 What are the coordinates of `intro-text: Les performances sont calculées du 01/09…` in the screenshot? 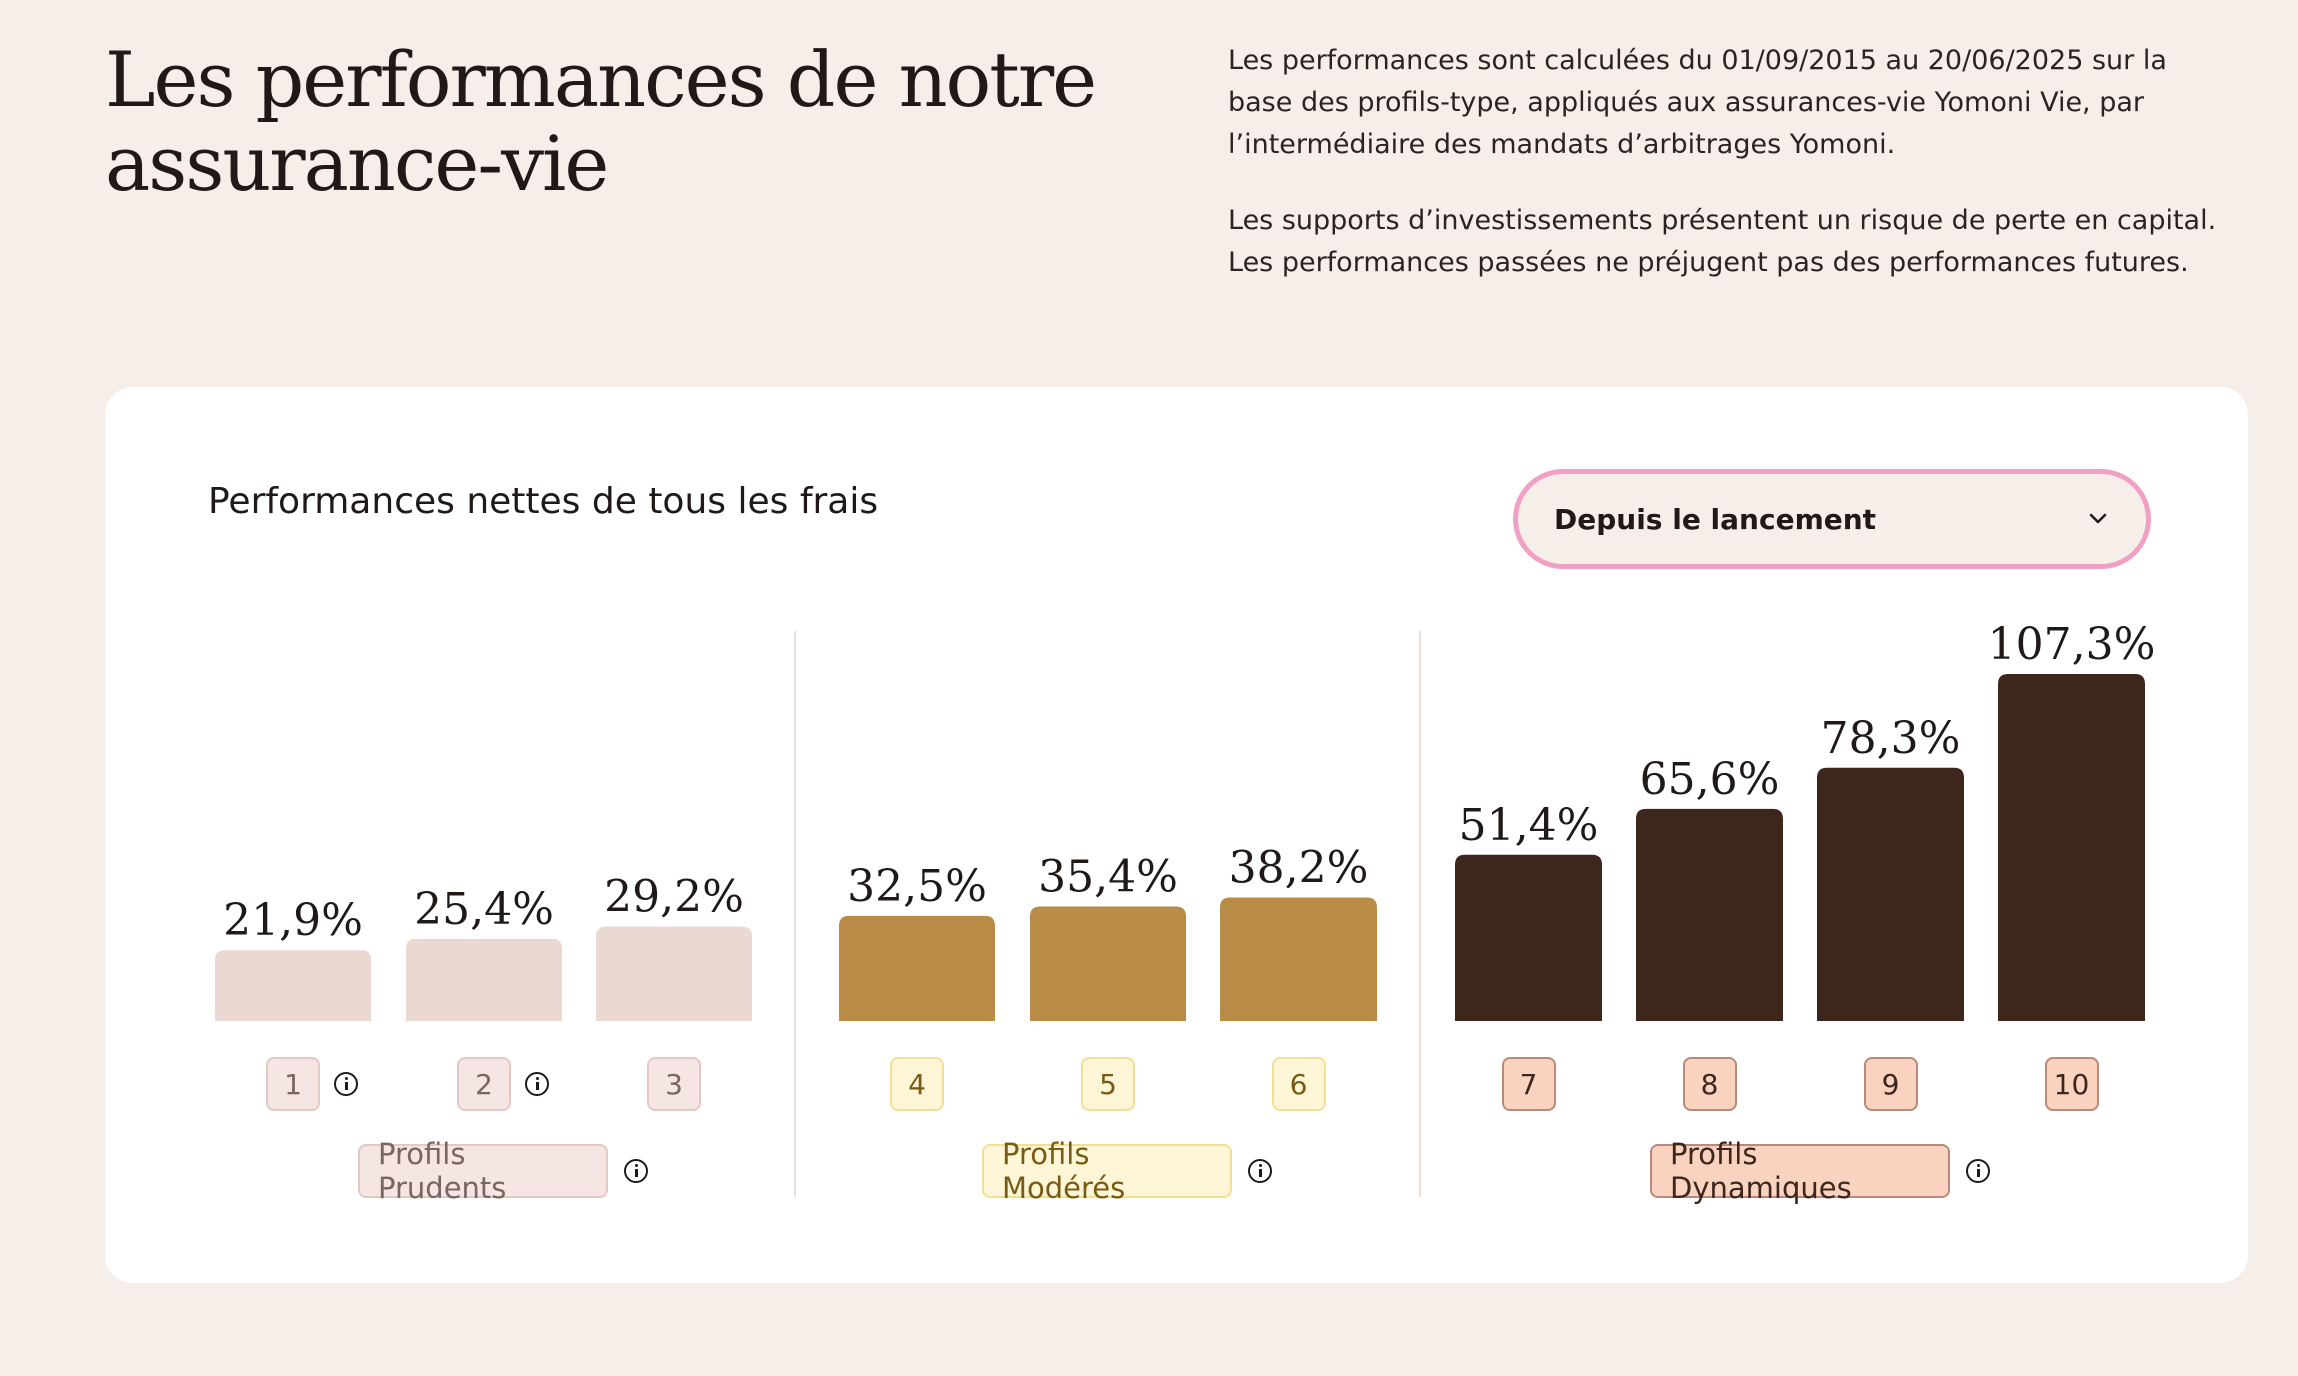 It's located at (1733, 162).